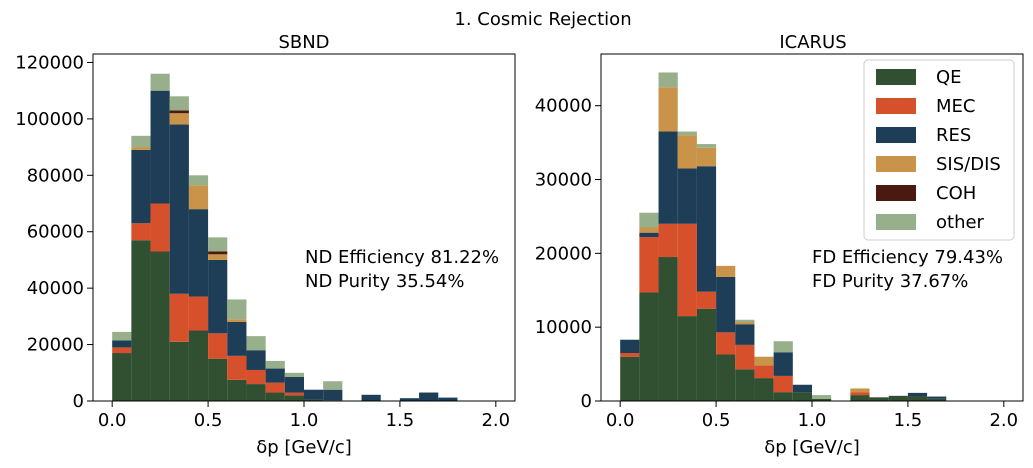 The image size is (1033, 468). I want to click on legend-swatch-mec, so click(896, 106).